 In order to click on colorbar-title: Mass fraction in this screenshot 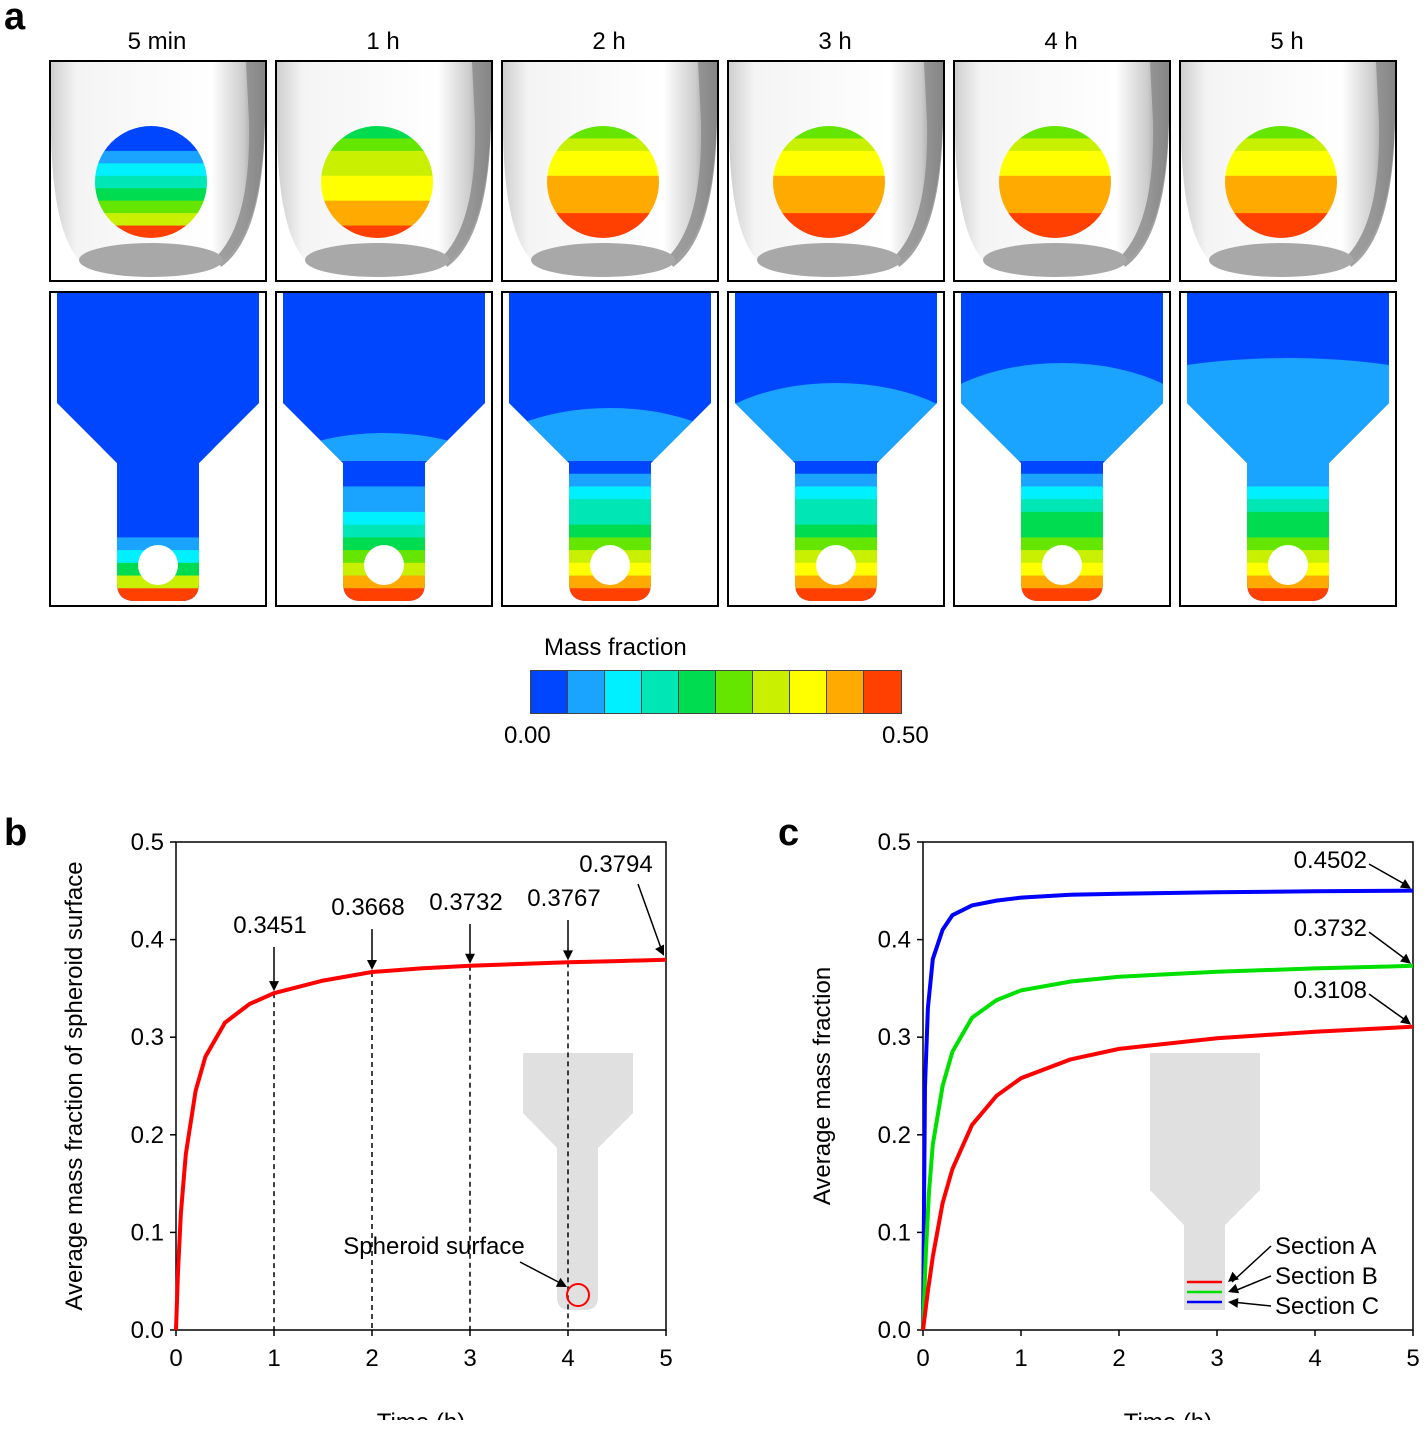, I will do `click(615, 647)`.